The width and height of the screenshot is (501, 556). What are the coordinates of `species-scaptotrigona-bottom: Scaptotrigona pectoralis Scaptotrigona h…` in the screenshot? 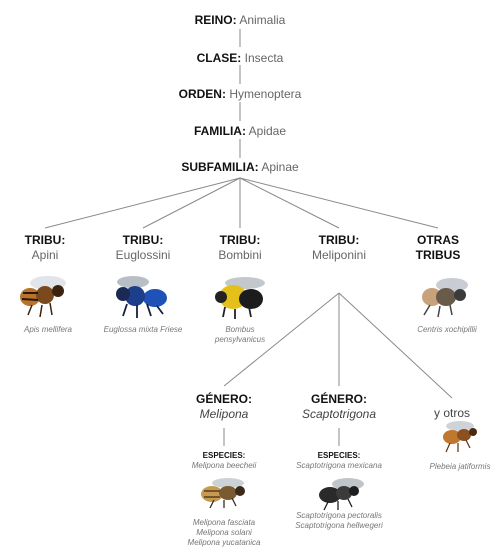 It's located at (339, 520).